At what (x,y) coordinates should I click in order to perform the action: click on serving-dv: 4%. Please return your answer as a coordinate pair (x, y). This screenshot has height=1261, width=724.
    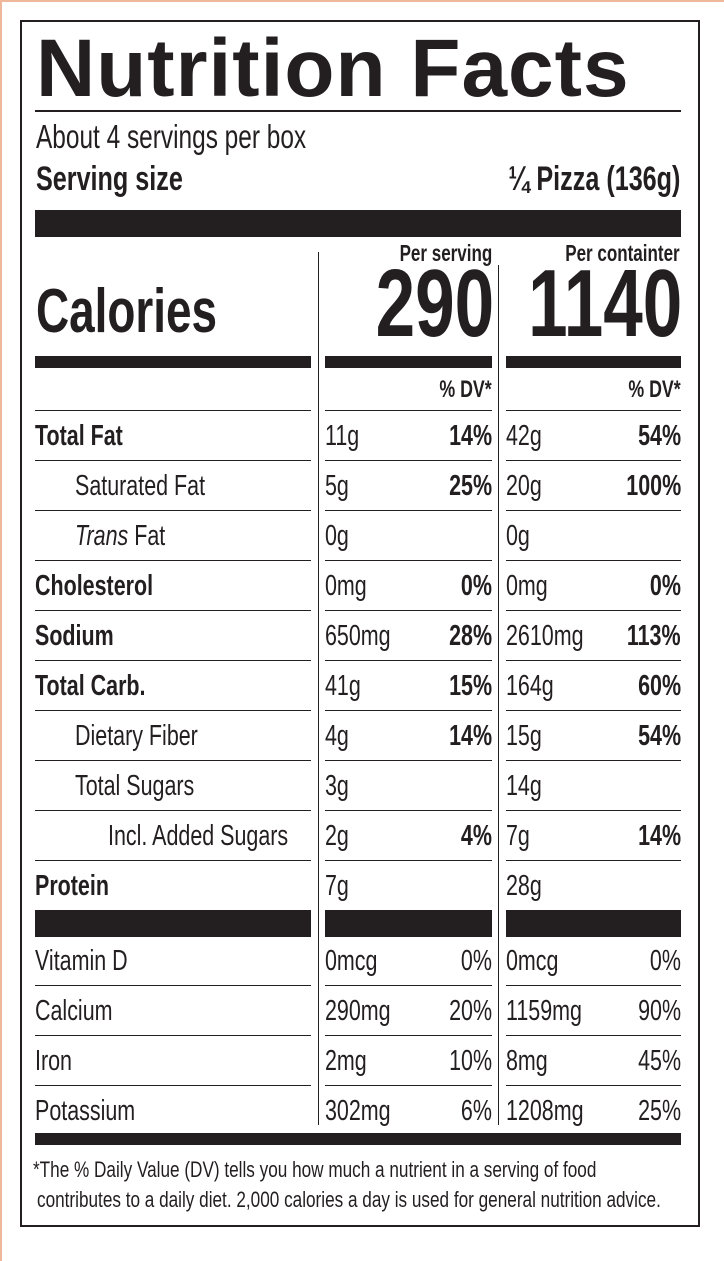
    Looking at the image, I should click on (476, 836).